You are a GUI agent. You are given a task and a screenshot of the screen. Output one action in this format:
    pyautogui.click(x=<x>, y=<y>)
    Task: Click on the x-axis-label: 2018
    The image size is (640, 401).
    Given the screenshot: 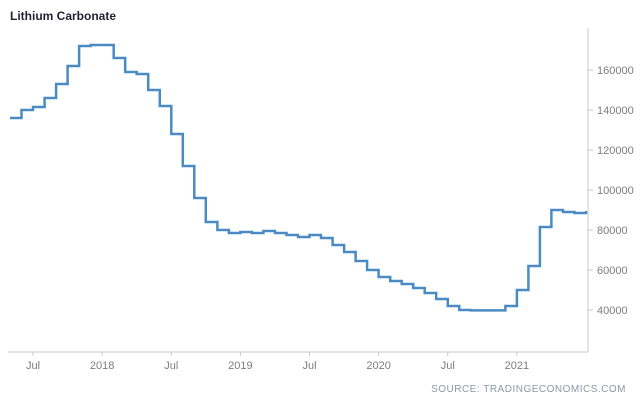 What is the action you would take?
    pyautogui.click(x=102, y=366)
    